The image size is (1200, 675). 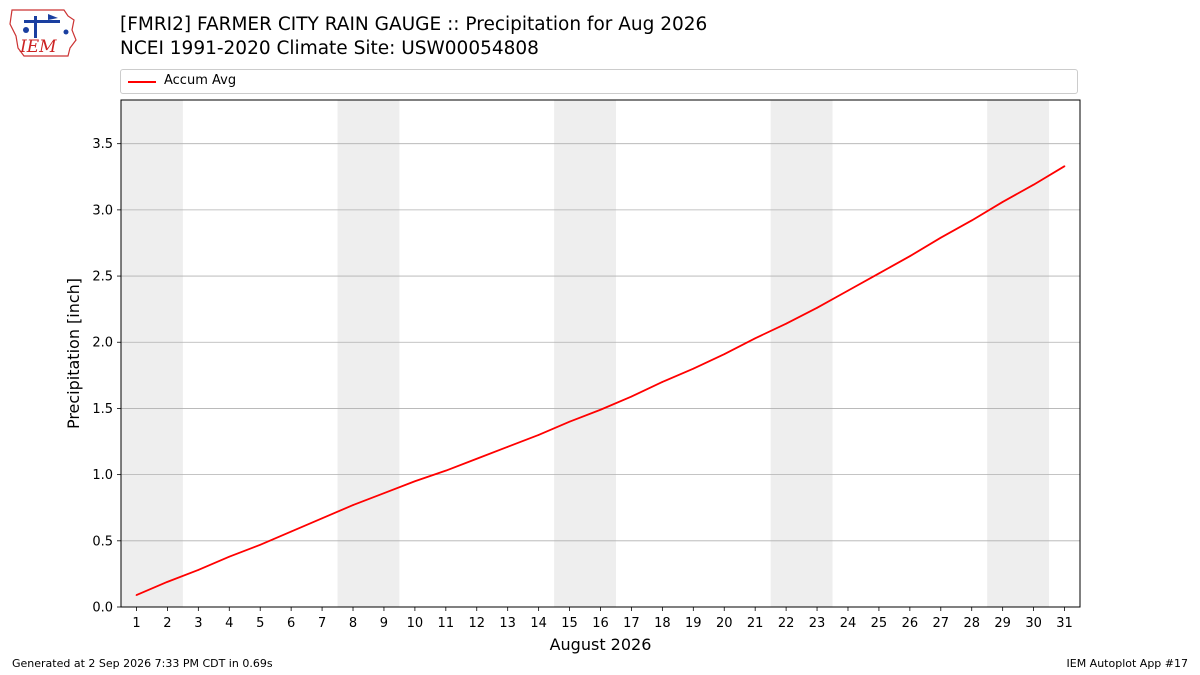 What do you see at coordinates (415, 623) in the screenshot?
I see `x-tick-label: 10` at bounding box center [415, 623].